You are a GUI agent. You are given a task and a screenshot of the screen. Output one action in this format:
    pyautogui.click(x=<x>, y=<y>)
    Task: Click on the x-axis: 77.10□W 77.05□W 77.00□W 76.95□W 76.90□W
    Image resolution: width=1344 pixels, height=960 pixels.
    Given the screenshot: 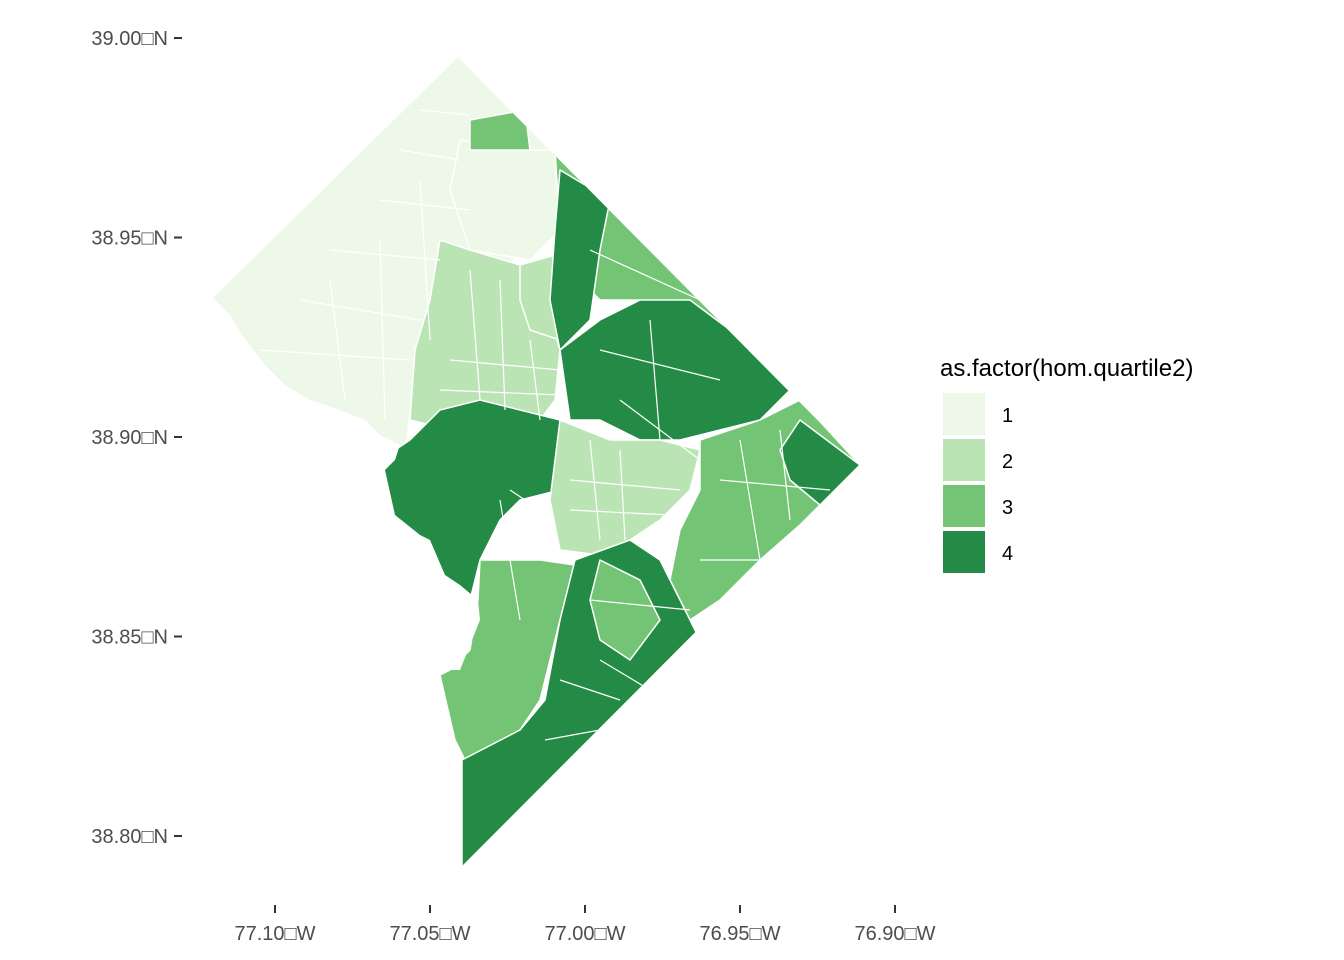 What is the action you would take?
    pyautogui.click(x=585, y=925)
    